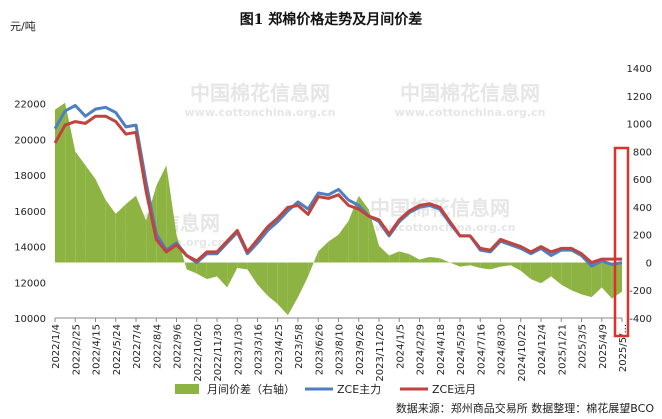 This screenshot has width=662, height=419. I want to click on x-tick-label: 2024/4/18, so click(441, 349).